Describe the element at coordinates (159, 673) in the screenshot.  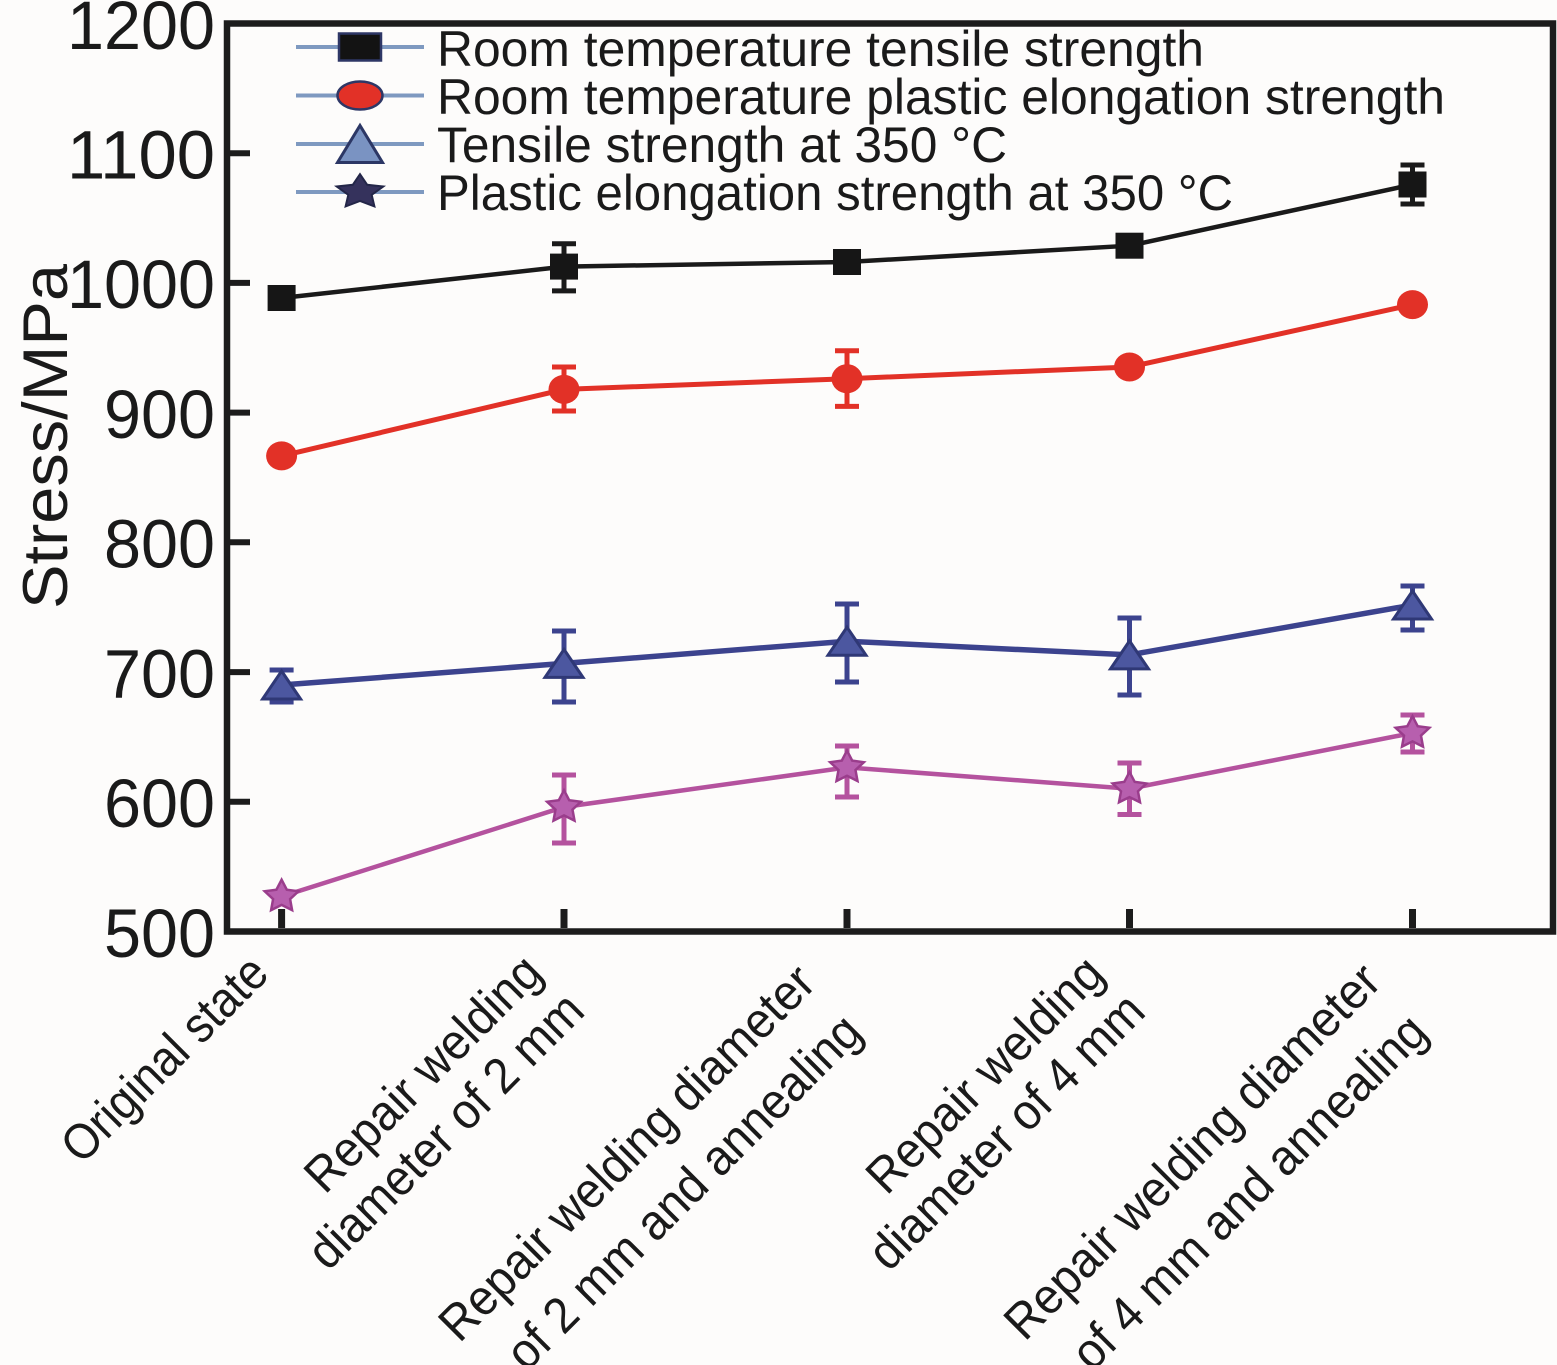
I see `svg-text: 700` at that location.